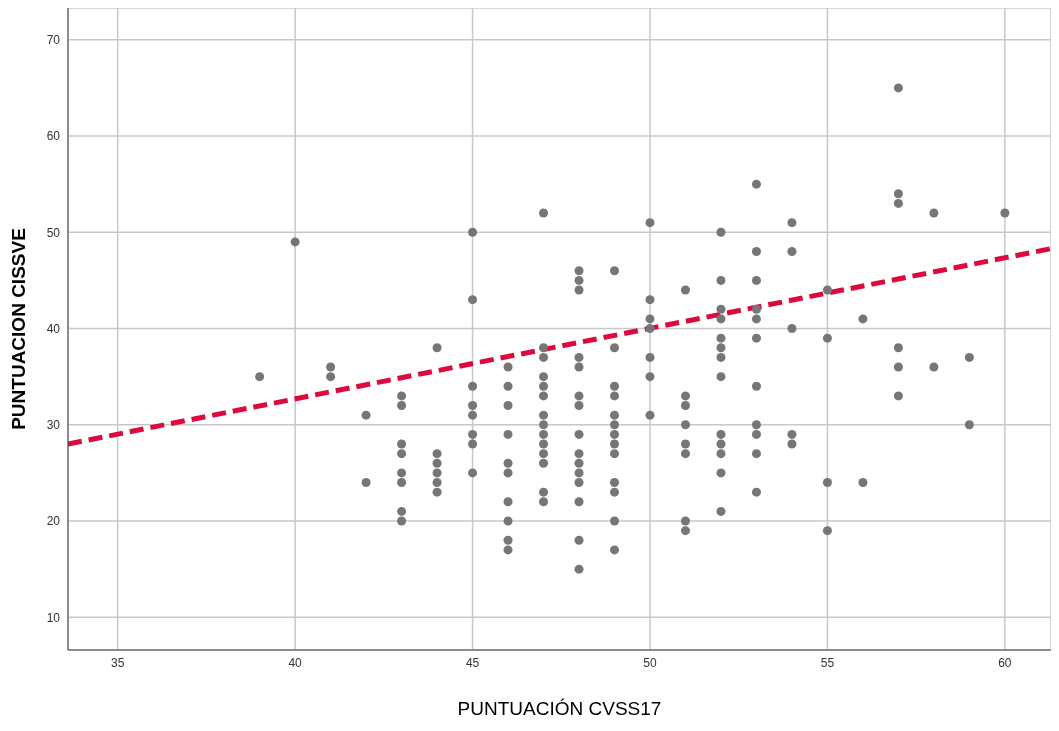 This screenshot has height=731, width=1059. What do you see at coordinates (1005, 662) in the screenshot?
I see `x-tick-label: 60` at bounding box center [1005, 662].